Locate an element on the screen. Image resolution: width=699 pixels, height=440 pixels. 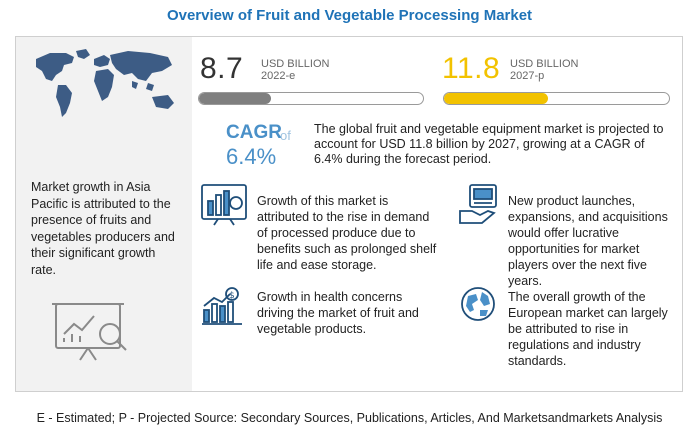
progress-fill-2027 is located at coordinates (496, 98).